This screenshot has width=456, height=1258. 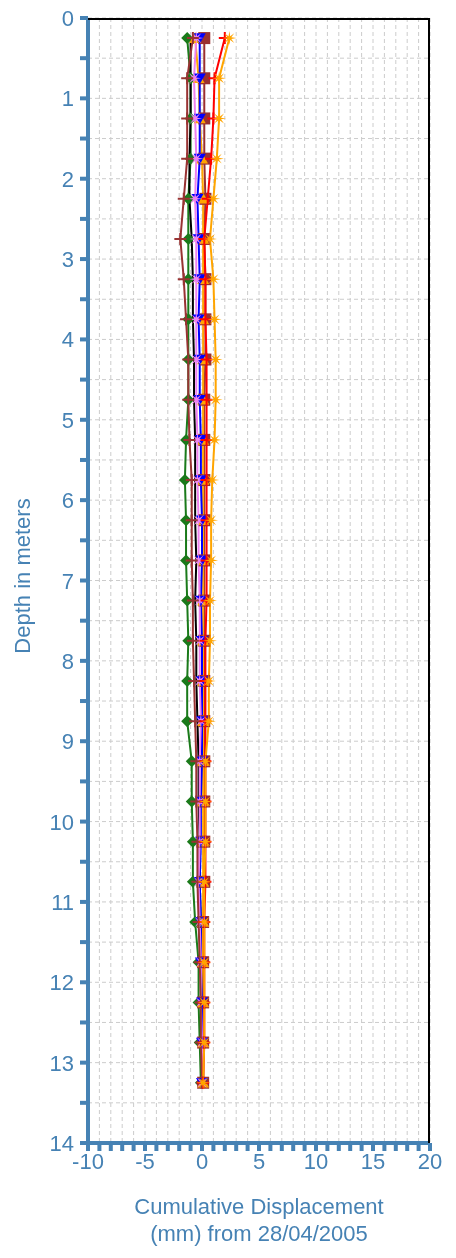 I want to click on x-tick-label: -10, so click(x=88, y=1161).